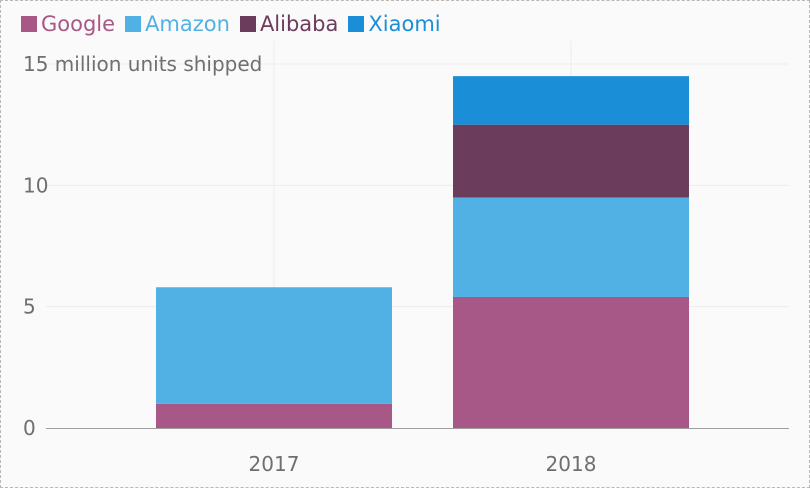  Describe the element at coordinates (404, 24) in the screenshot. I see `legend-label-xiaomi: Xiaomi` at that location.